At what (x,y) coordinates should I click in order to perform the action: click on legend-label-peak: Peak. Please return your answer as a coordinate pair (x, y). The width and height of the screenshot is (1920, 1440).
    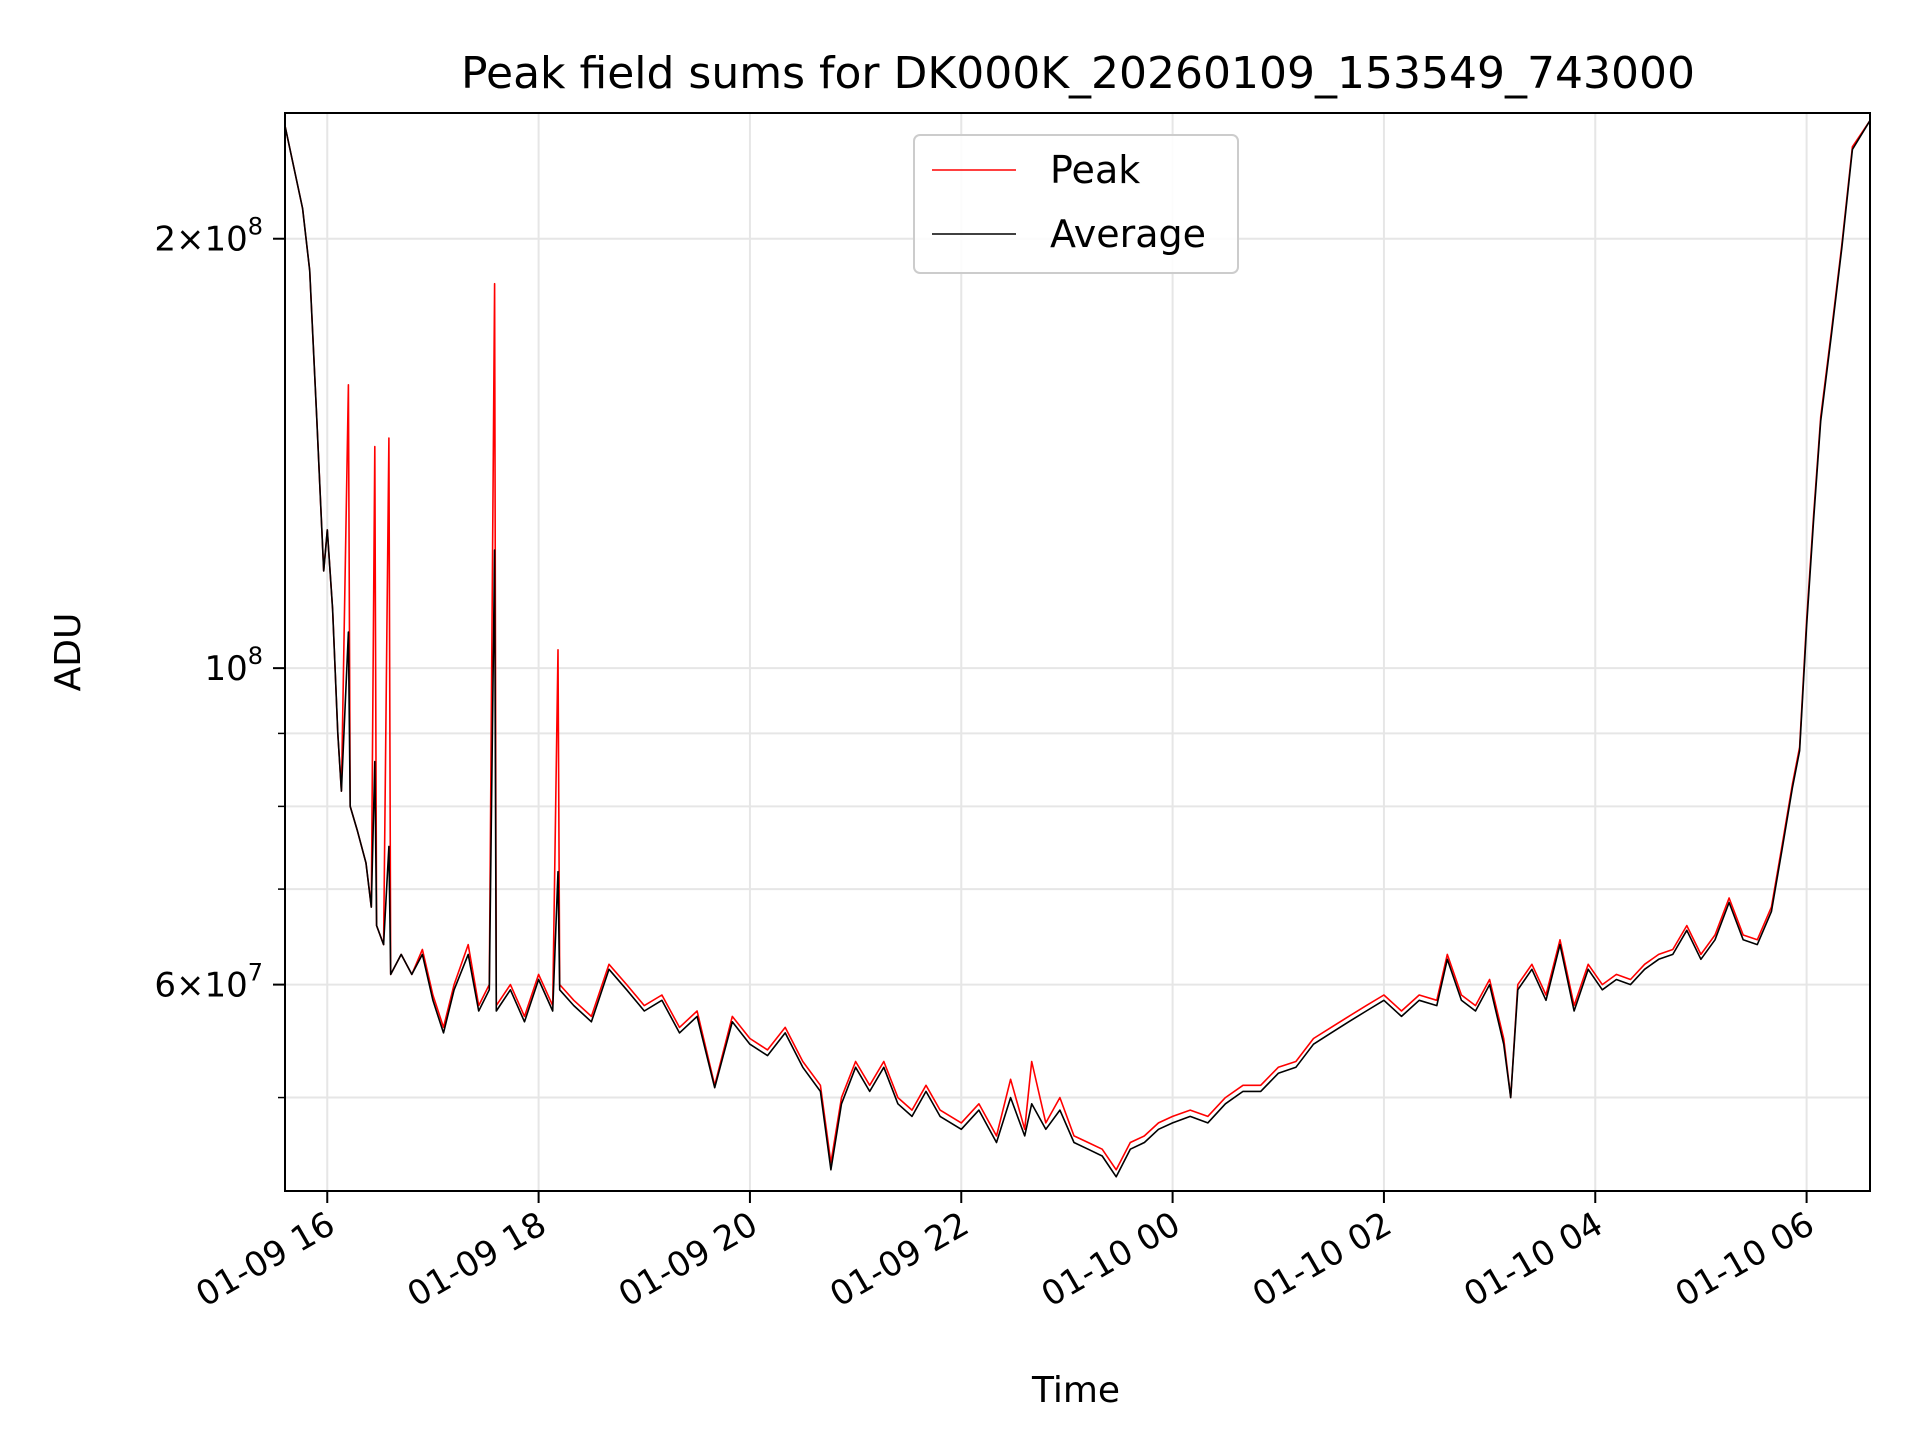
    Looking at the image, I should click on (1095, 170).